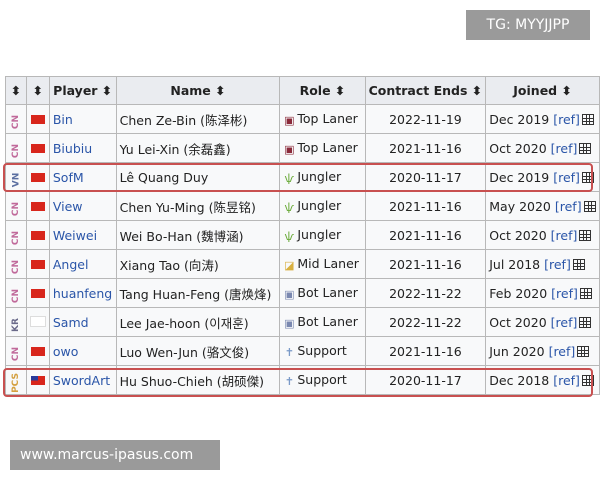 This screenshot has width=600, height=480. What do you see at coordinates (16, 90) in the screenshot?
I see `sort-region-header: ⬍` at bounding box center [16, 90].